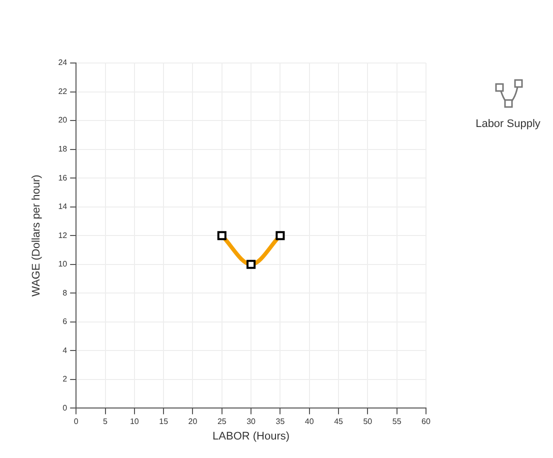 This screenshot has width=553, height=458. Describe the element at coordinates (339, 421) in the screenshot. I see `x-tick-label: 45` at that location.